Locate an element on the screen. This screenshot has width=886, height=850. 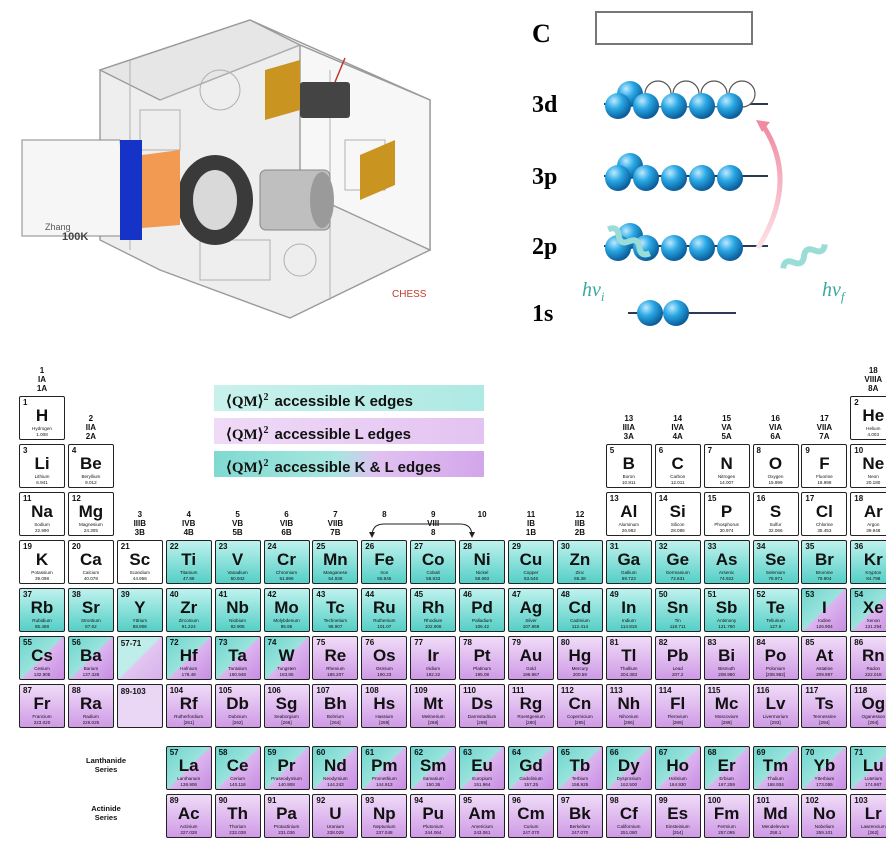
element-symbol: Te is located at coordinates (775, 607).